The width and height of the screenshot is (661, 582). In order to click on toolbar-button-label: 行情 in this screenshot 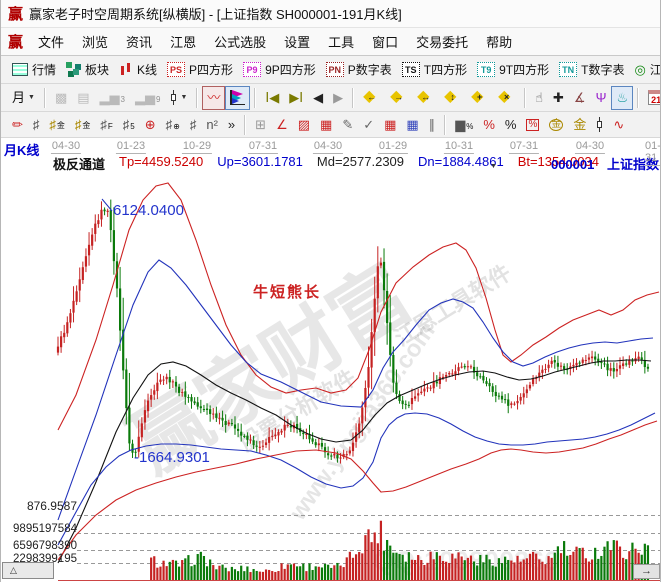, I will do `click(44, 70)`.